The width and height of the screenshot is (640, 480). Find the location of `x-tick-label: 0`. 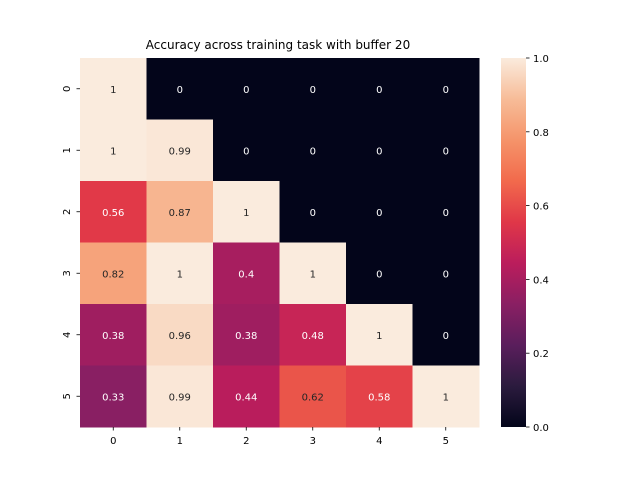

x-tick-label: 0 is located at coordinates (113, 441).